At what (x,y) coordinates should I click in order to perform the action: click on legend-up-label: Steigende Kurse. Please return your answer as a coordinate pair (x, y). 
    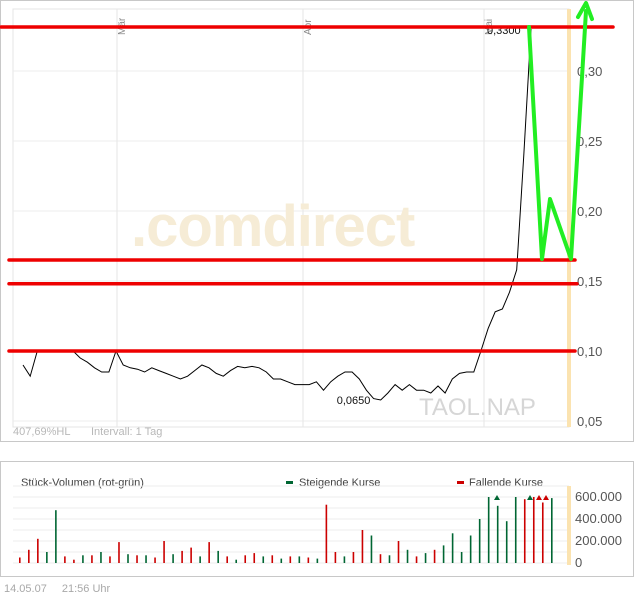
    Looking at the image, I should click on (339, 483).